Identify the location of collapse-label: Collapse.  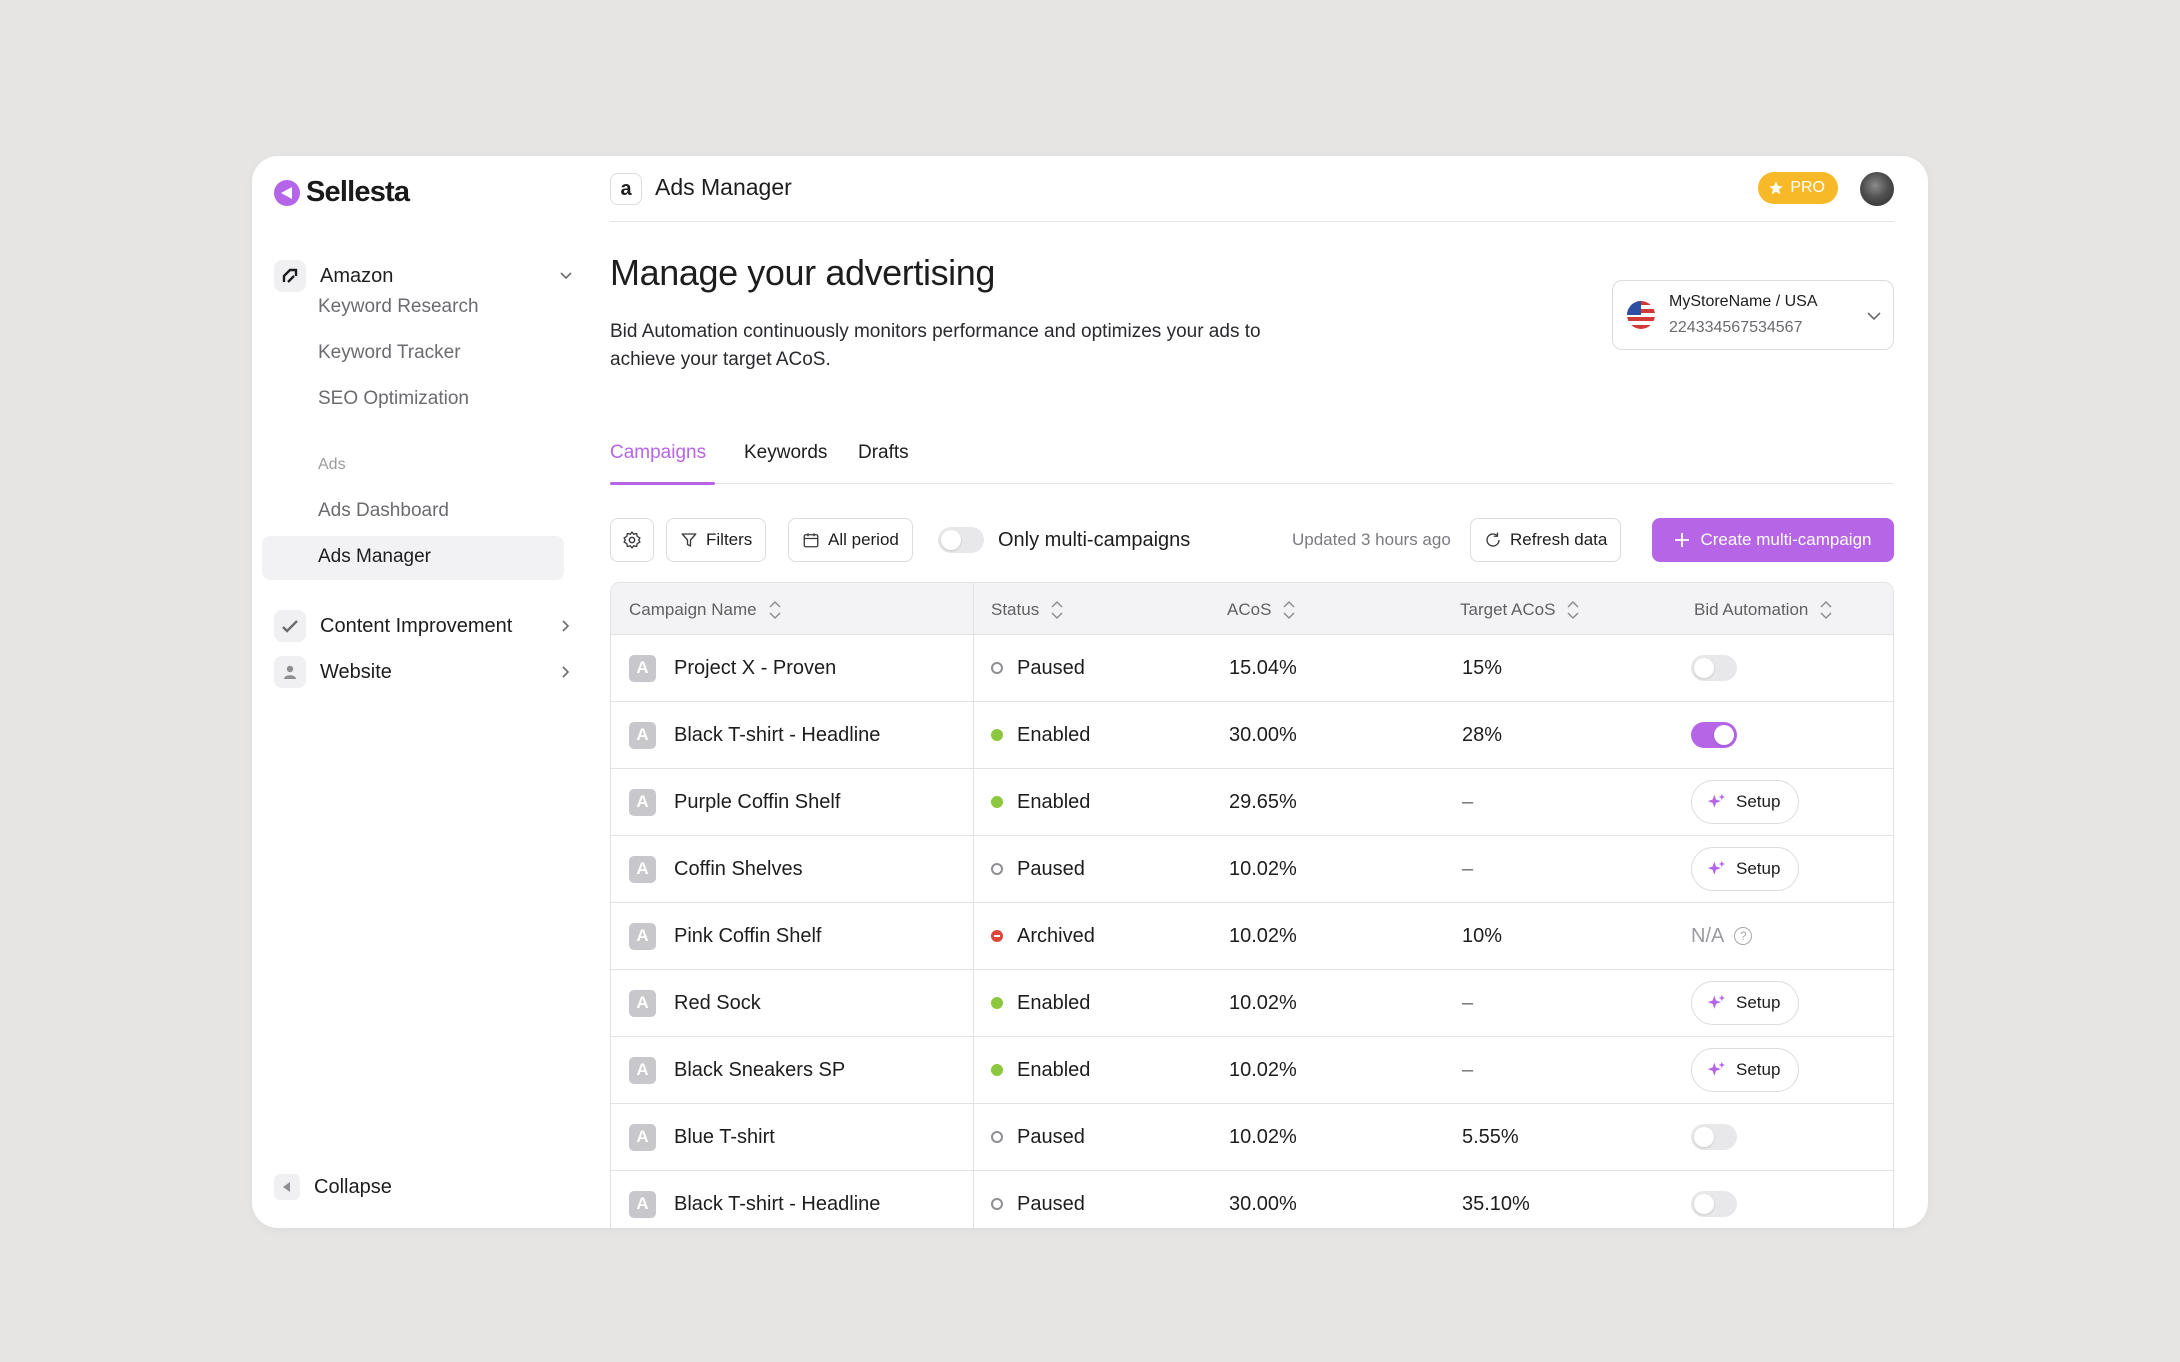
(353, 1186).